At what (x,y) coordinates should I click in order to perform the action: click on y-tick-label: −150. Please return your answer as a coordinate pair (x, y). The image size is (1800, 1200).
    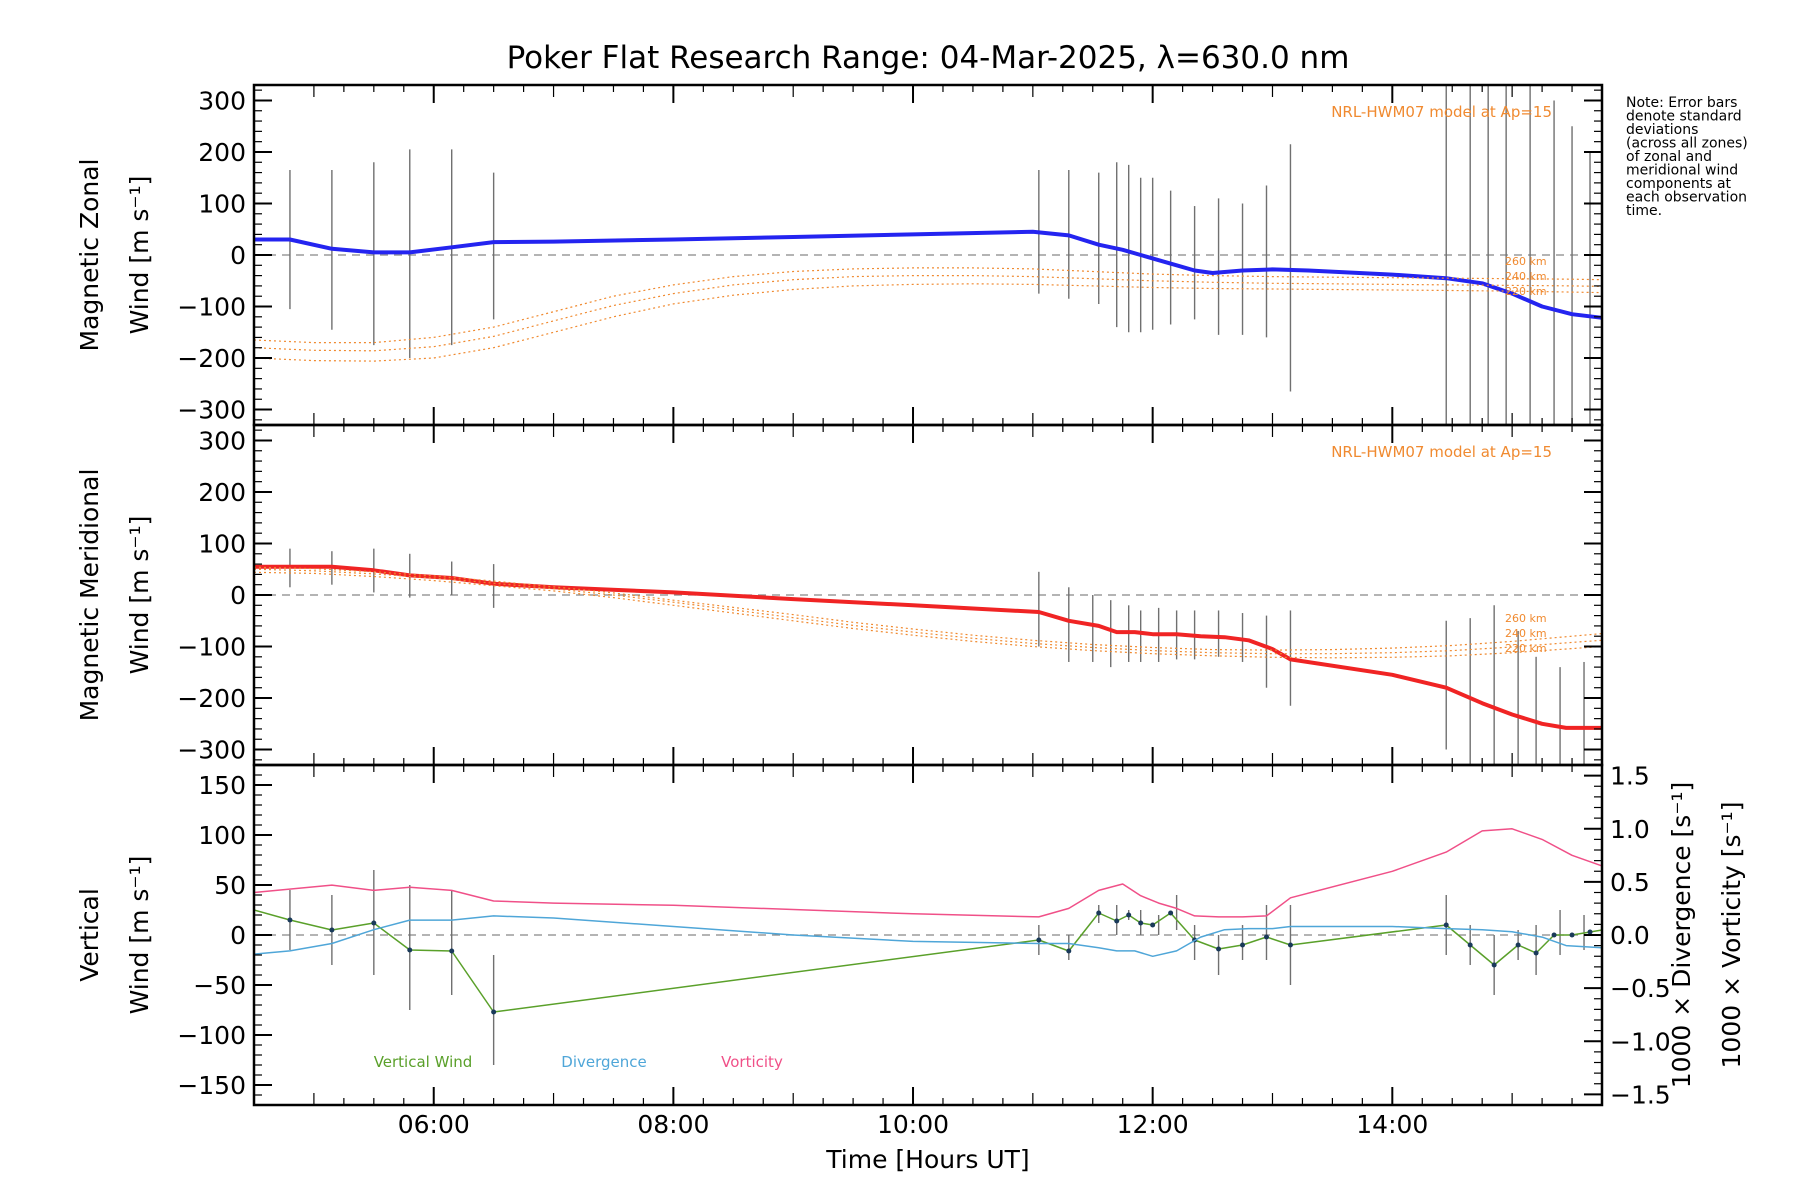
    Looking at the image, I should click on (211, 1085).